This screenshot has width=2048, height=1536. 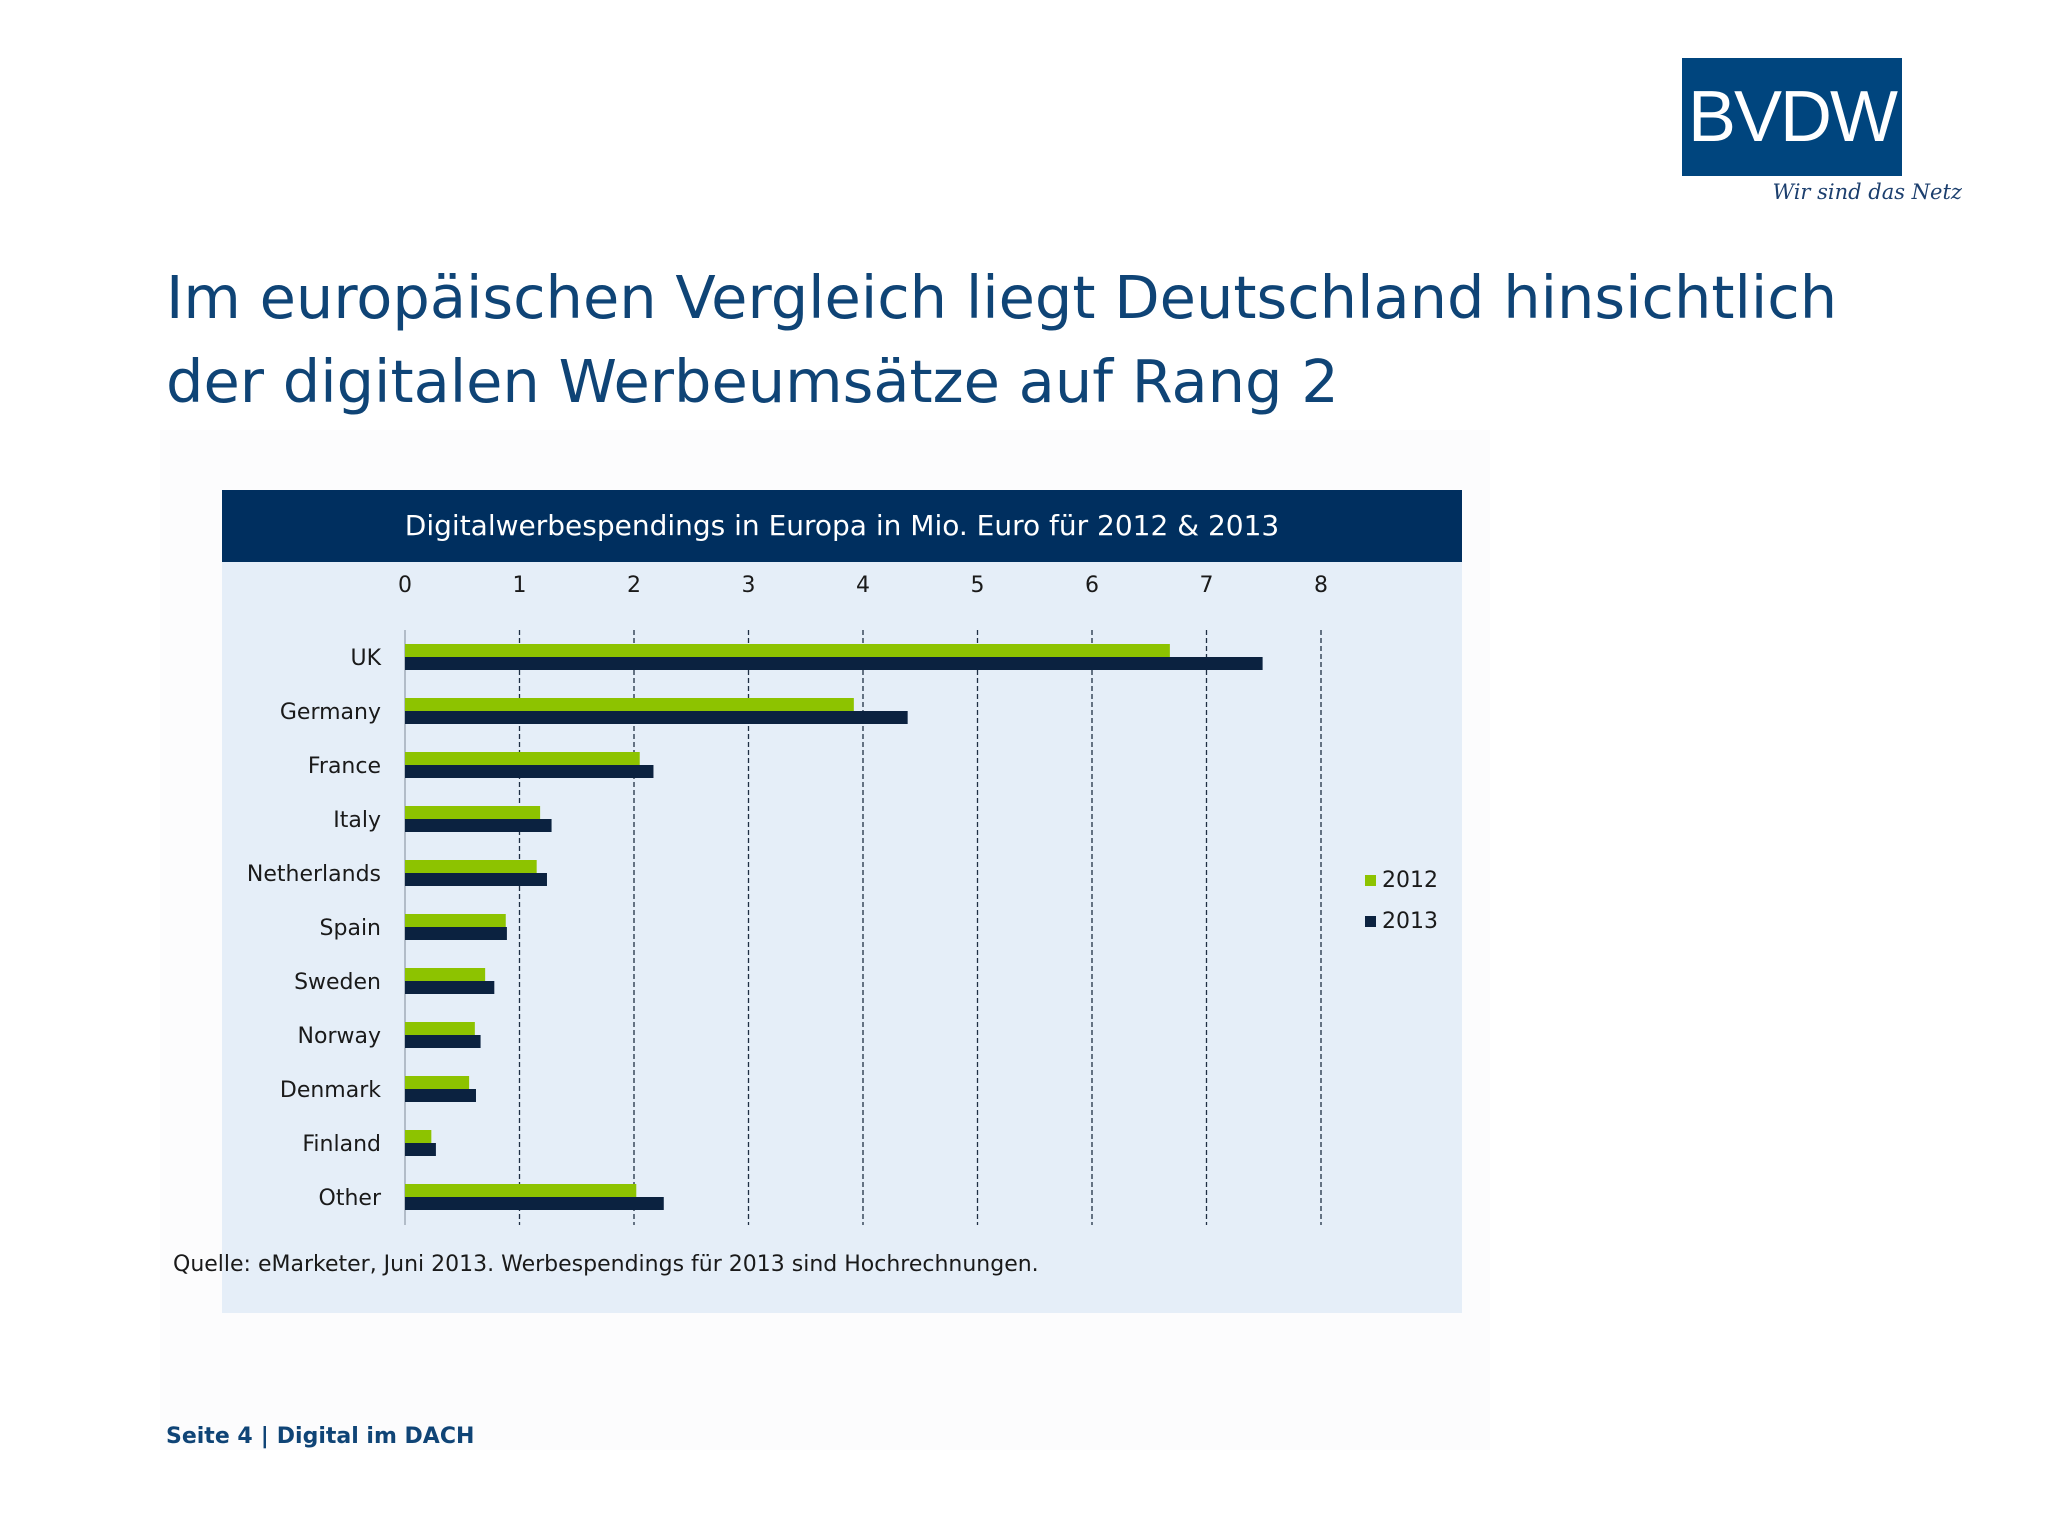 I want to click on logo-tagline: Wir sind das Netz, so click(x=1867, y=192).